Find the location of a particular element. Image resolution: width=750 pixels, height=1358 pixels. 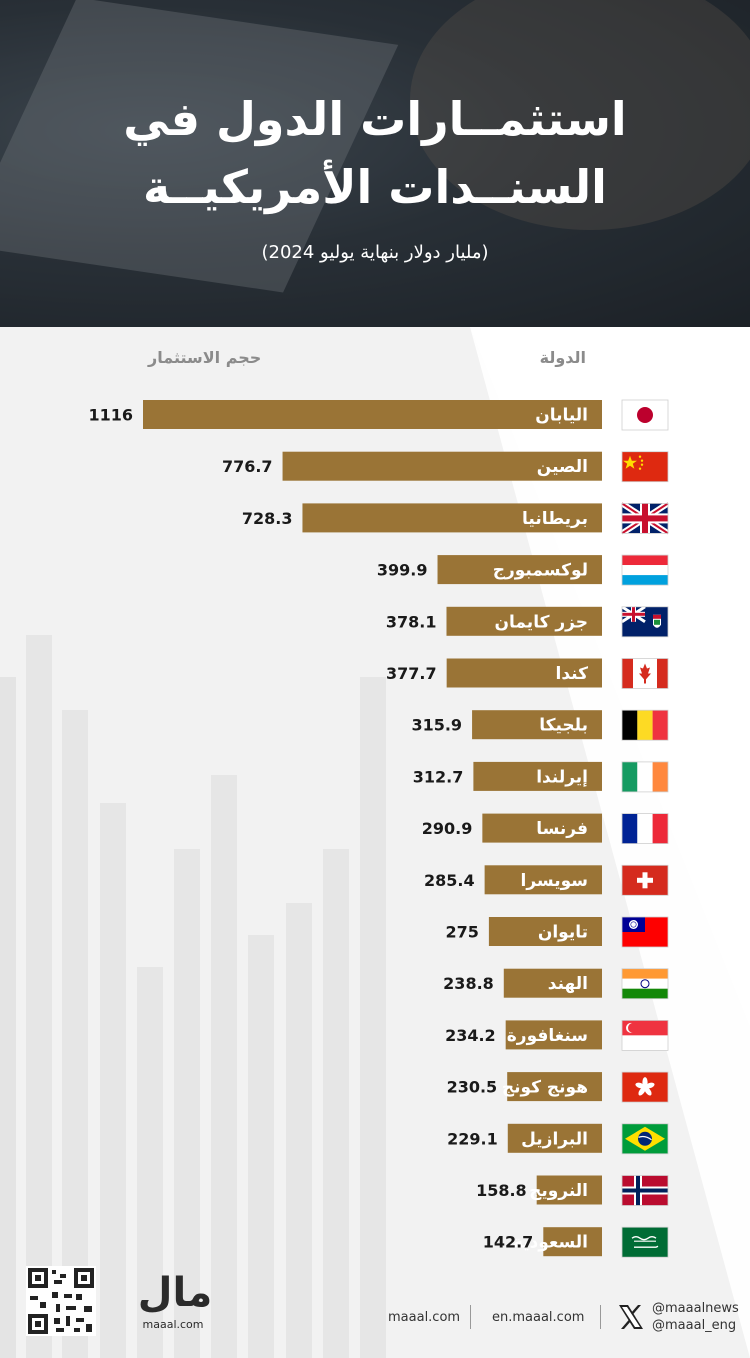

title-line-1: استثمــارات الدول في is located at coordinates (375, 119).